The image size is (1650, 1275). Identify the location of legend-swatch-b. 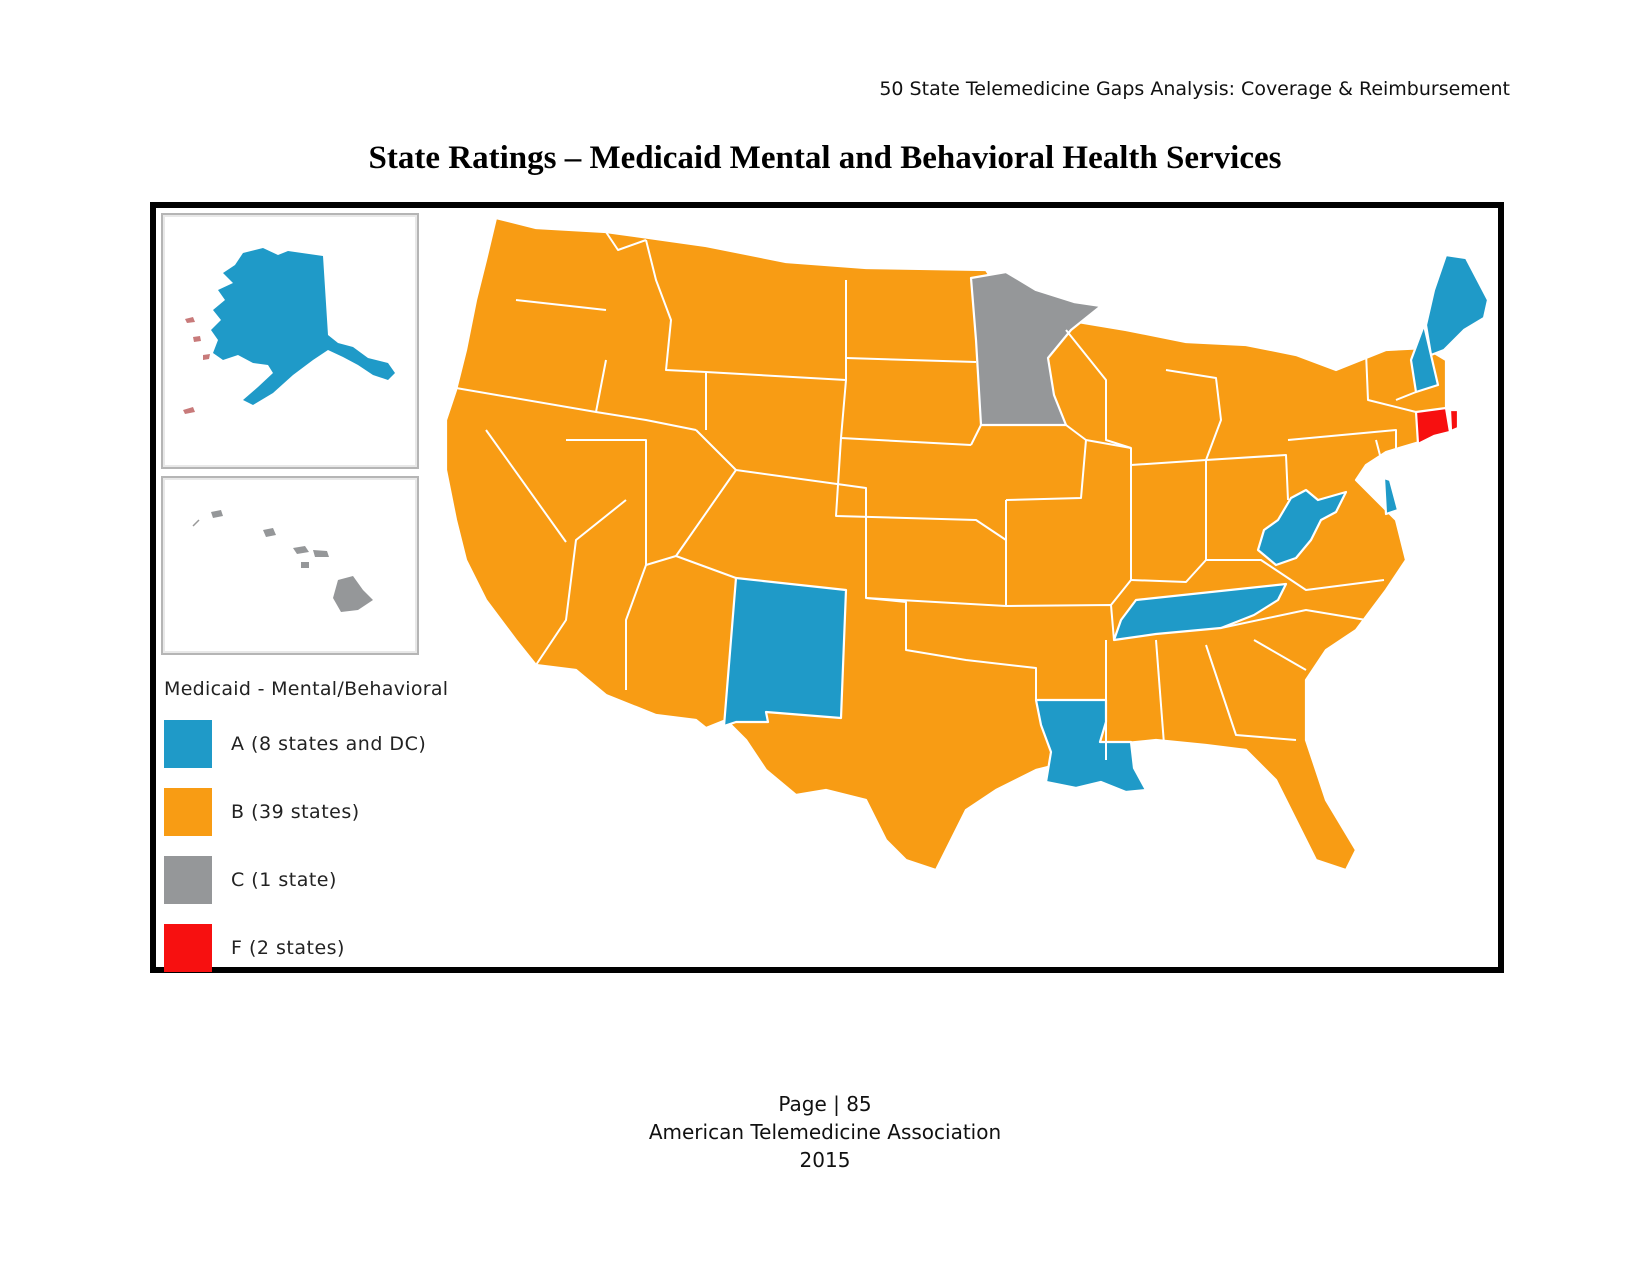
(188, 812).